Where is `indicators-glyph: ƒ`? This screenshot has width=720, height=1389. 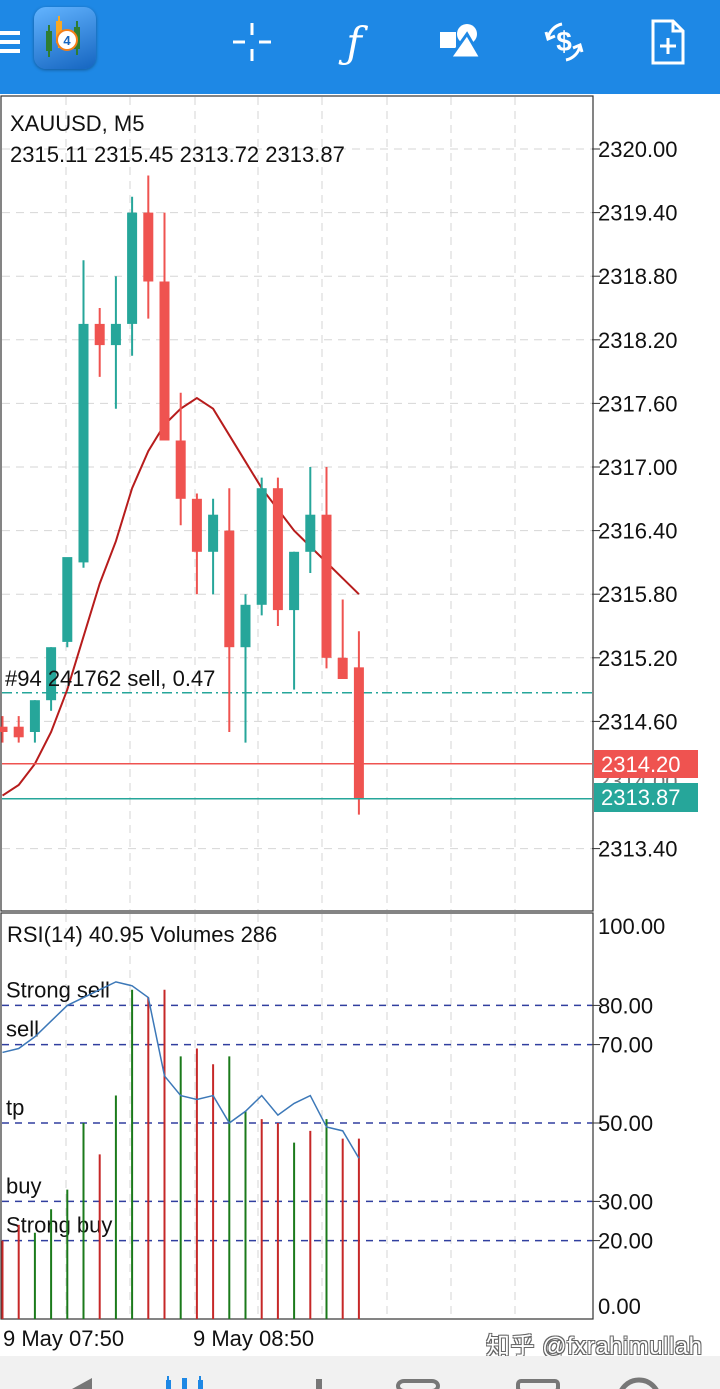 indicators-glyph: ƒ is located at coordinates (354, 42).